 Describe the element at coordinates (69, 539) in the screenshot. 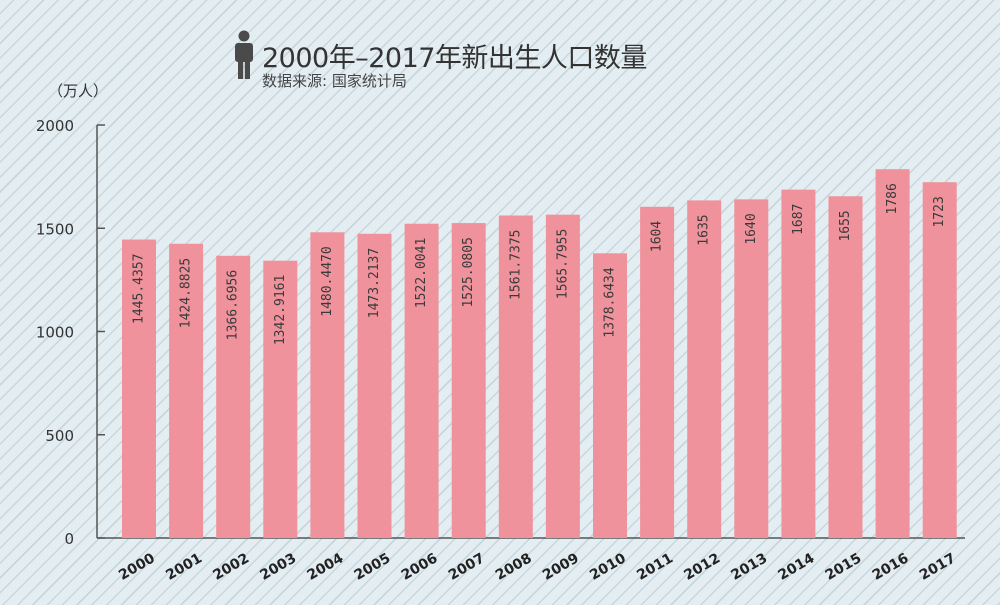

I see `y-tick-label: 0` at that location.